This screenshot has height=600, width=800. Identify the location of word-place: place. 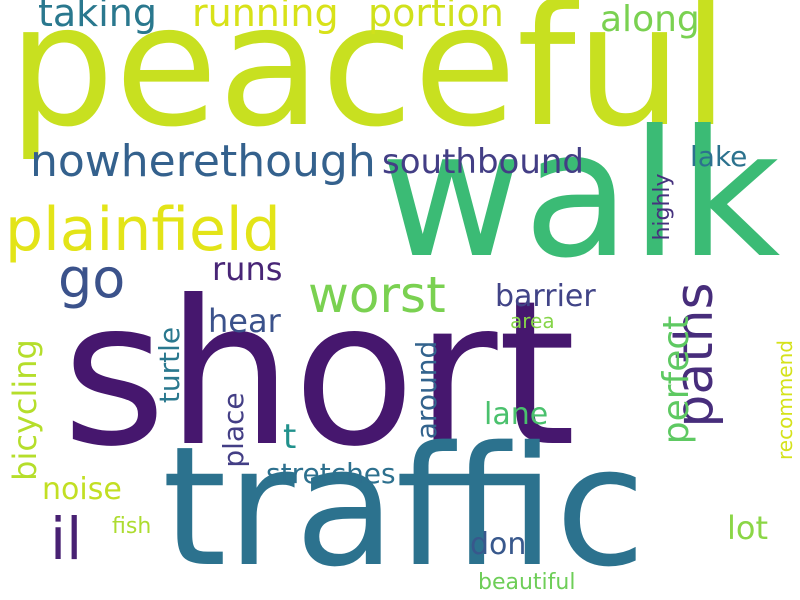
(233, 430).